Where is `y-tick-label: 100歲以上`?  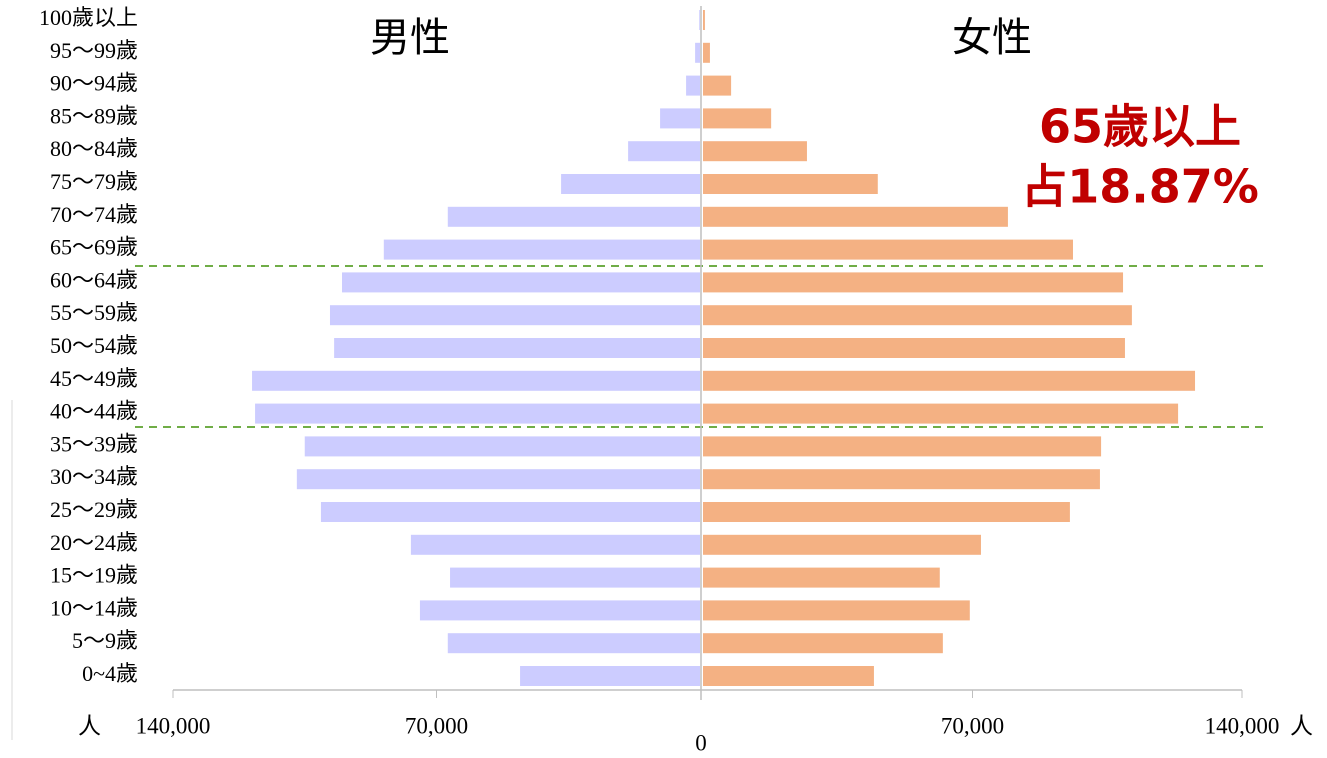 y-tick-label: 100歲以上 is located at coordinates (88, 17).